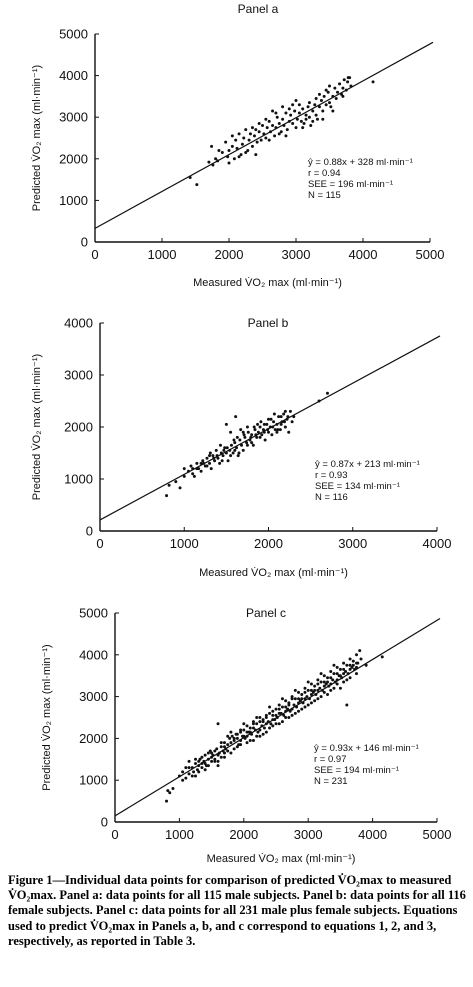 The height and width of the screenshot is (987, 473). I want to click on y-tick-label: 0, so click(84, 242).